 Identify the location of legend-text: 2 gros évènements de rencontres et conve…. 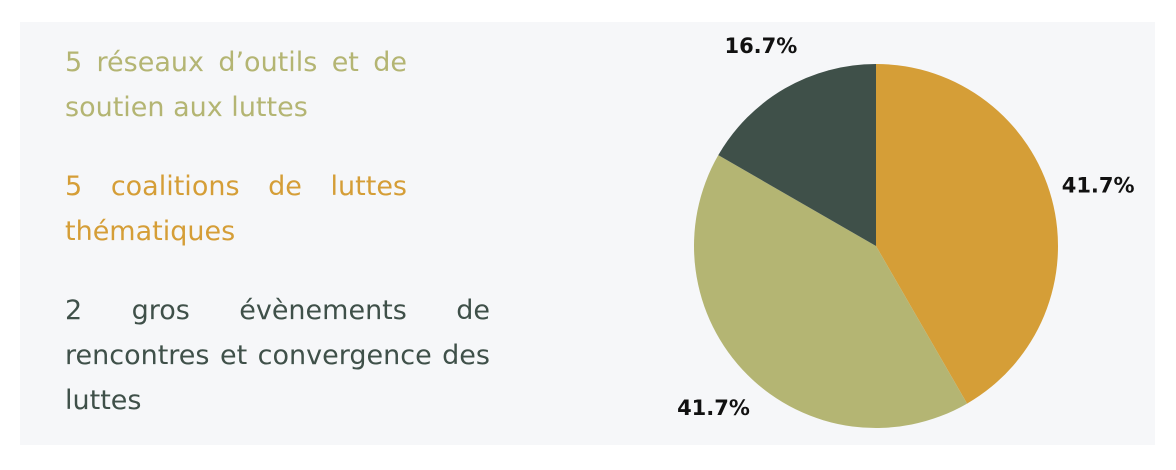
(277, 355).